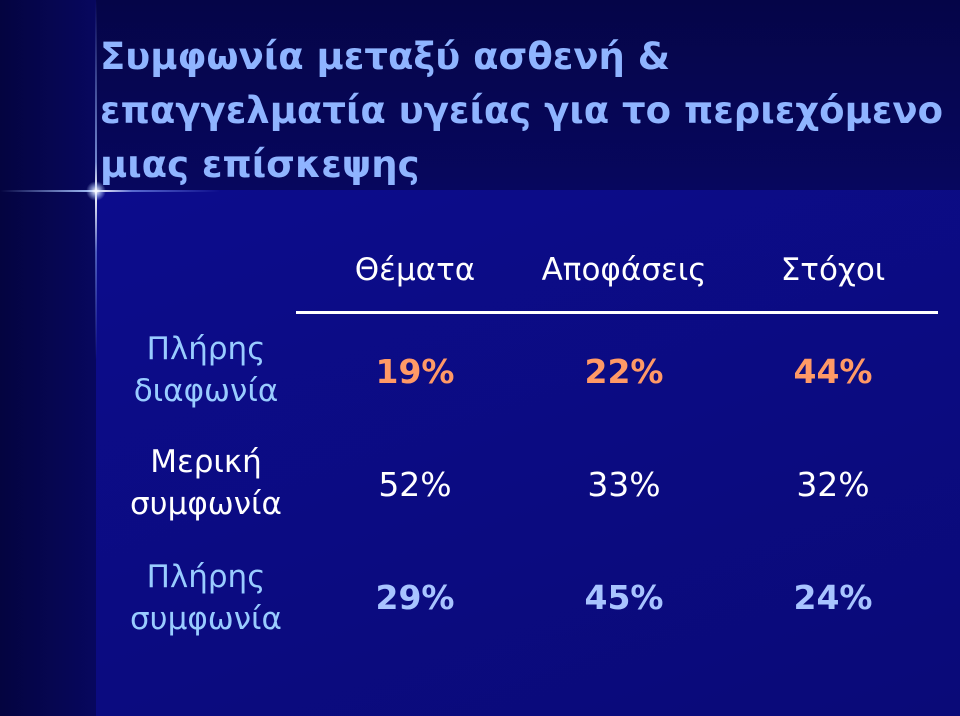 This screenshot has height=716, width=960. What do you see at coordinates (96, 180) in the screenshot?
I see `light-flare-vertical` at bounding box center [96, 180].